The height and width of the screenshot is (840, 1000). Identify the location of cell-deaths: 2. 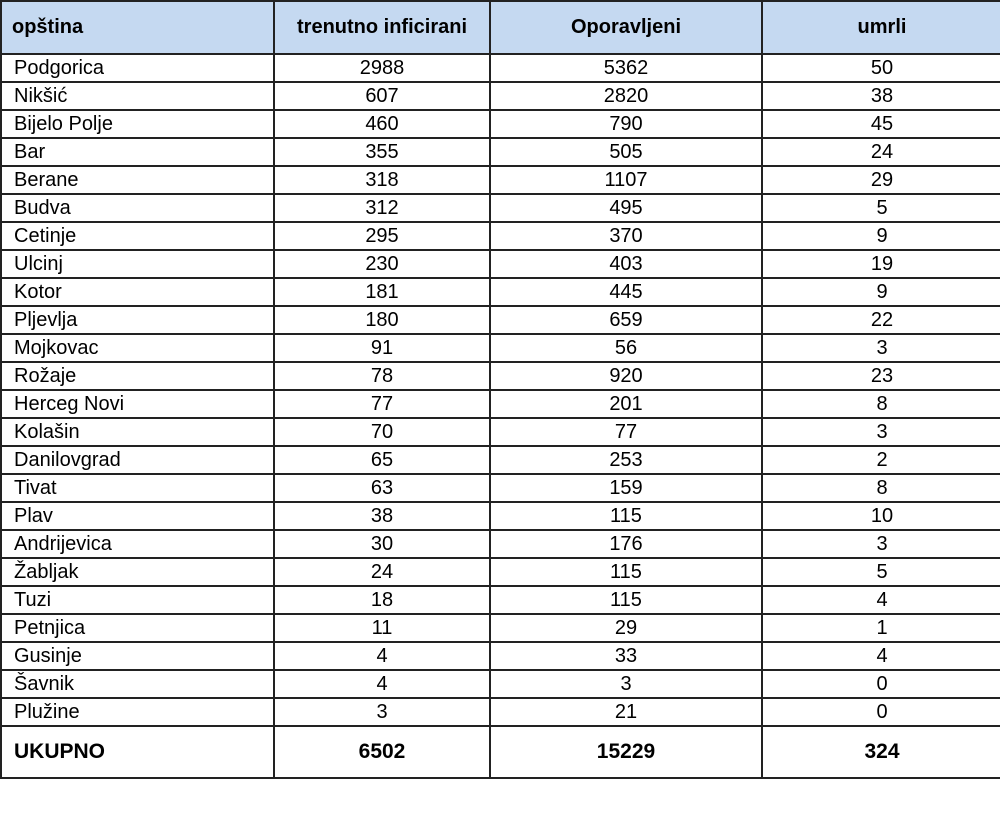
(880, 460).